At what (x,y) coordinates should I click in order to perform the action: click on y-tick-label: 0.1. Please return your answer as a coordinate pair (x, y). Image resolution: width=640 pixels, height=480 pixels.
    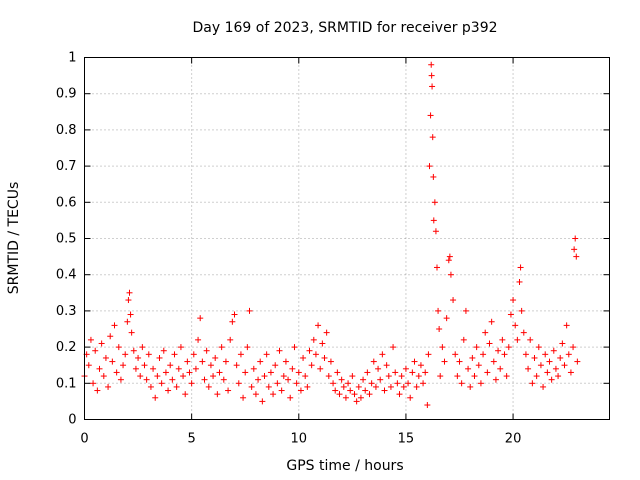
    Looking at the image, I should click on (66, 383).